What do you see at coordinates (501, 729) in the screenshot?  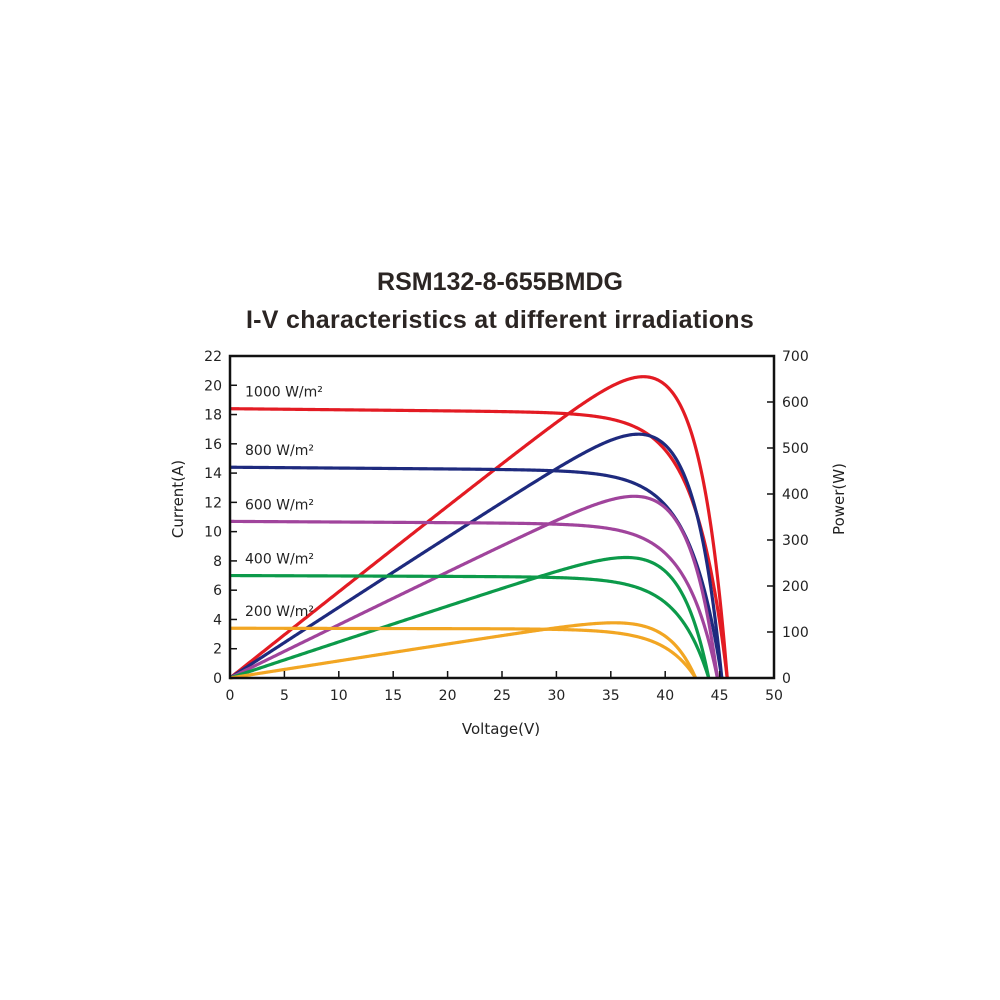 I see `x-axis-label: Voltage(V)` at bounding box center [501, 729].